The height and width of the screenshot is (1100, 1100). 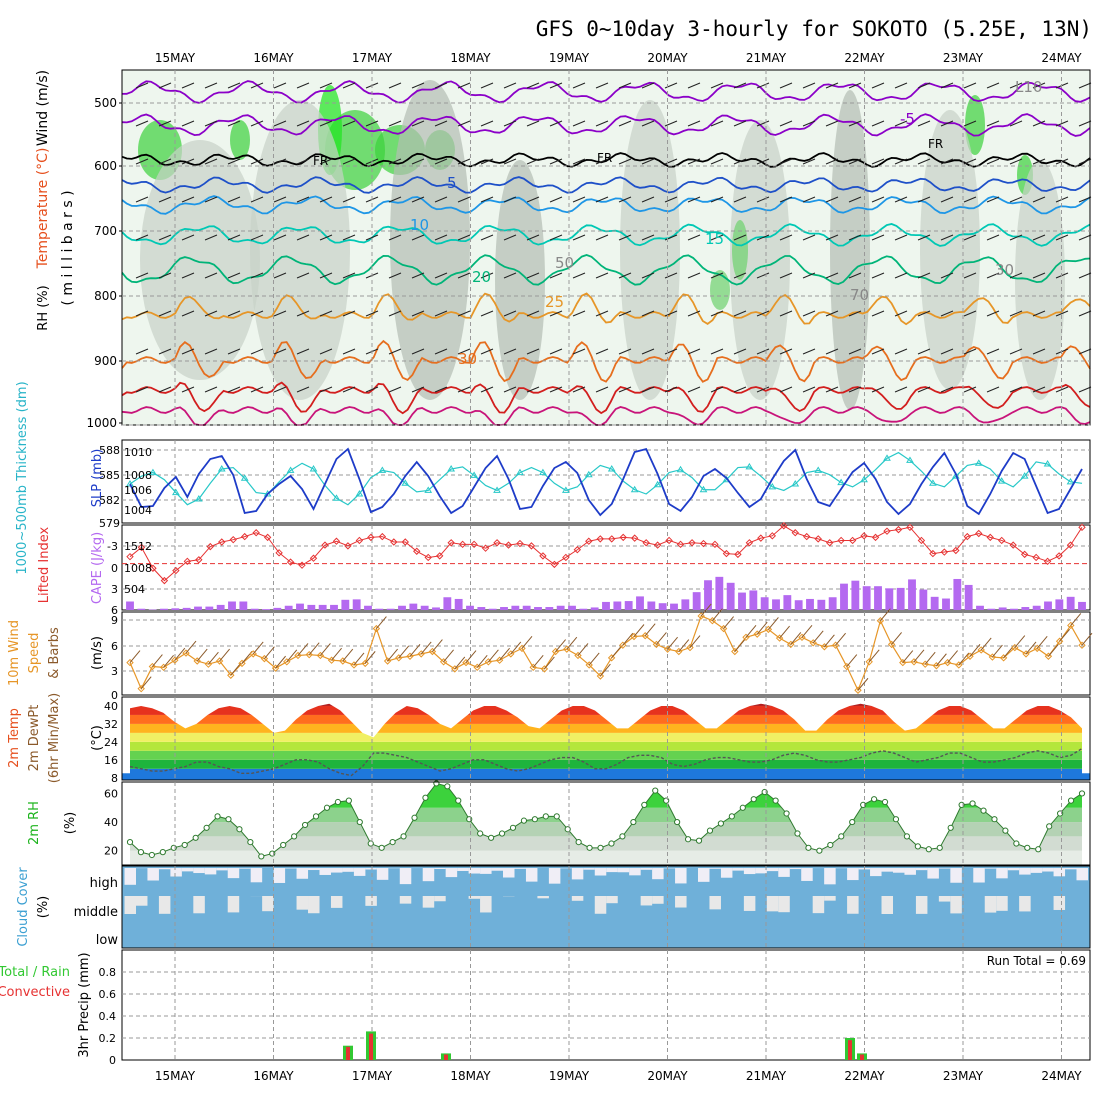 I want to click on wind-tick-label: 0, so click(x=114, y=695).